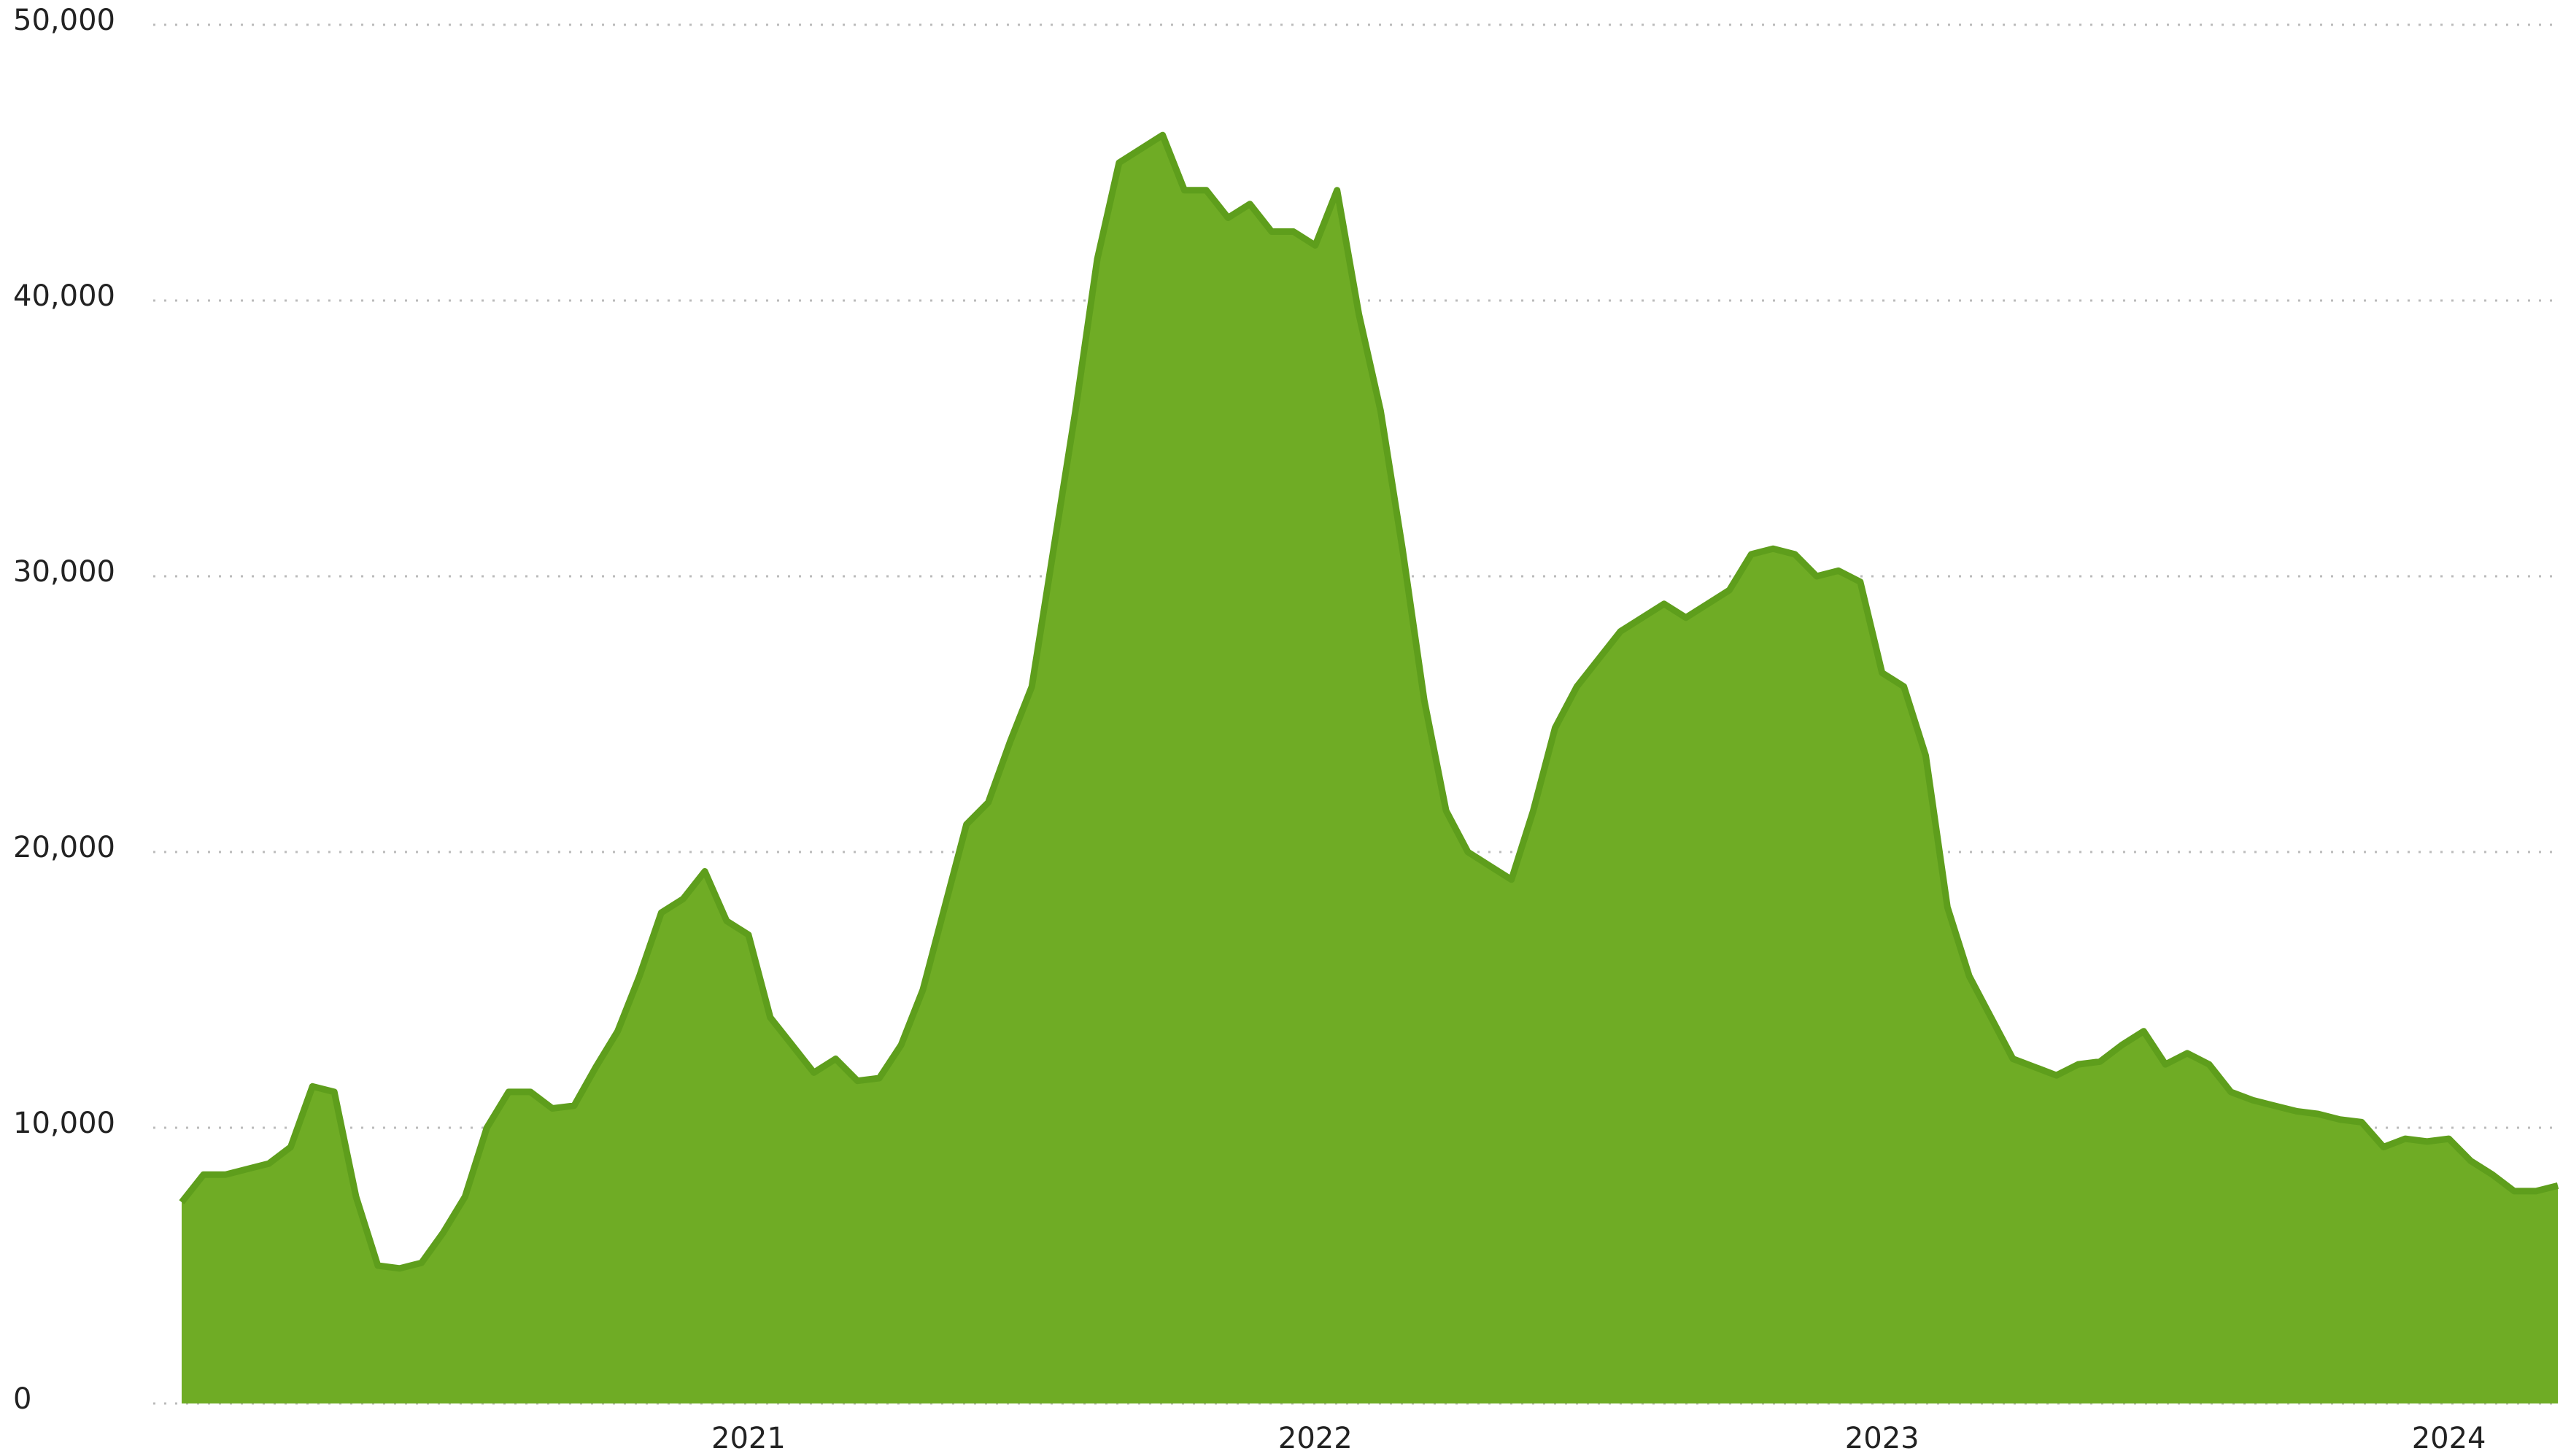 Image resolution: width=2571 pixels, height=1456 pixels. Describe the element at coordinates (64, 20) in the screenshot. I see `y-tick-label: 50,000` at that location.